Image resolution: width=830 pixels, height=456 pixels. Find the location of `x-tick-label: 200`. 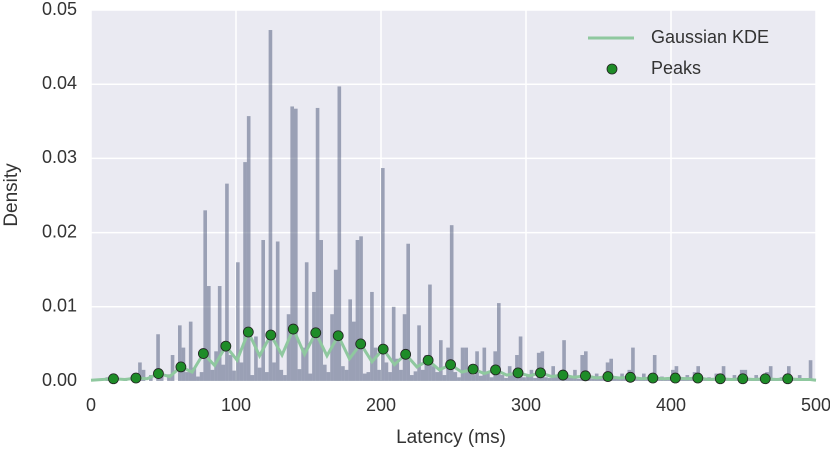

x-tick-label: 200 is located at coordinates (381, 405).